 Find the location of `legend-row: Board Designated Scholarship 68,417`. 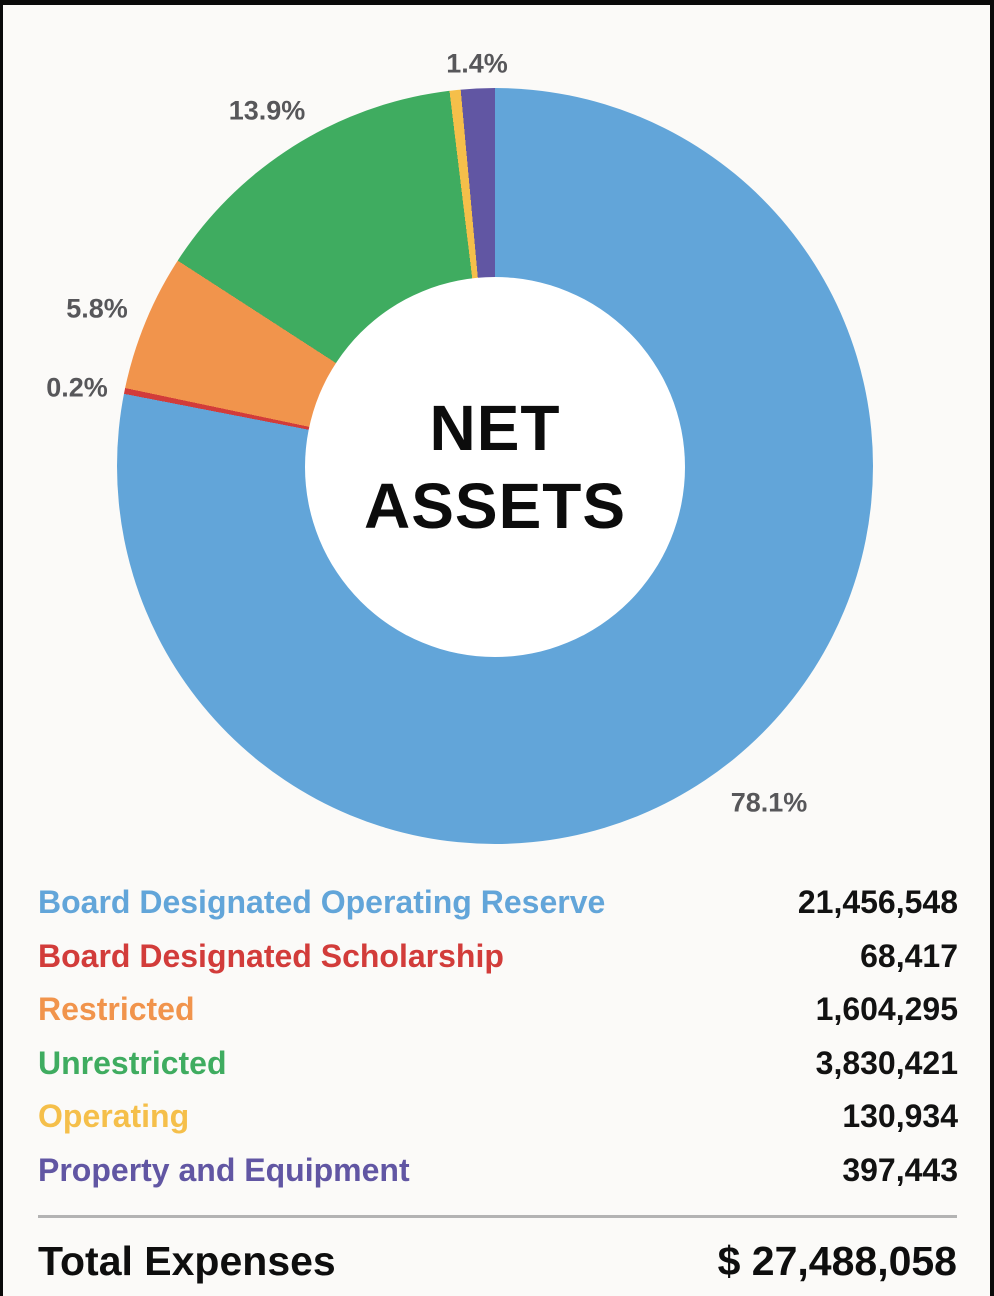

legend-row: Board Designated Scholarship 68,417 is located at coordinates (498, 965).